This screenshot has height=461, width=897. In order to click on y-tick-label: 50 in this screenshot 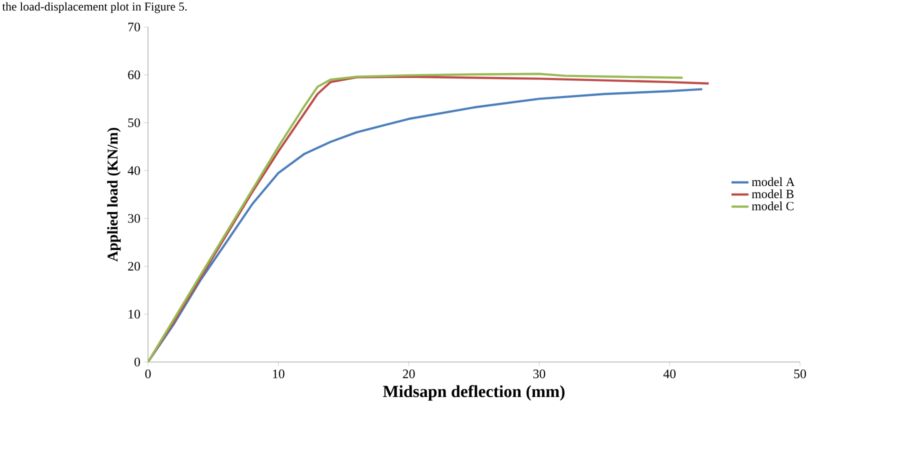, I will do `click(134, 123)`.